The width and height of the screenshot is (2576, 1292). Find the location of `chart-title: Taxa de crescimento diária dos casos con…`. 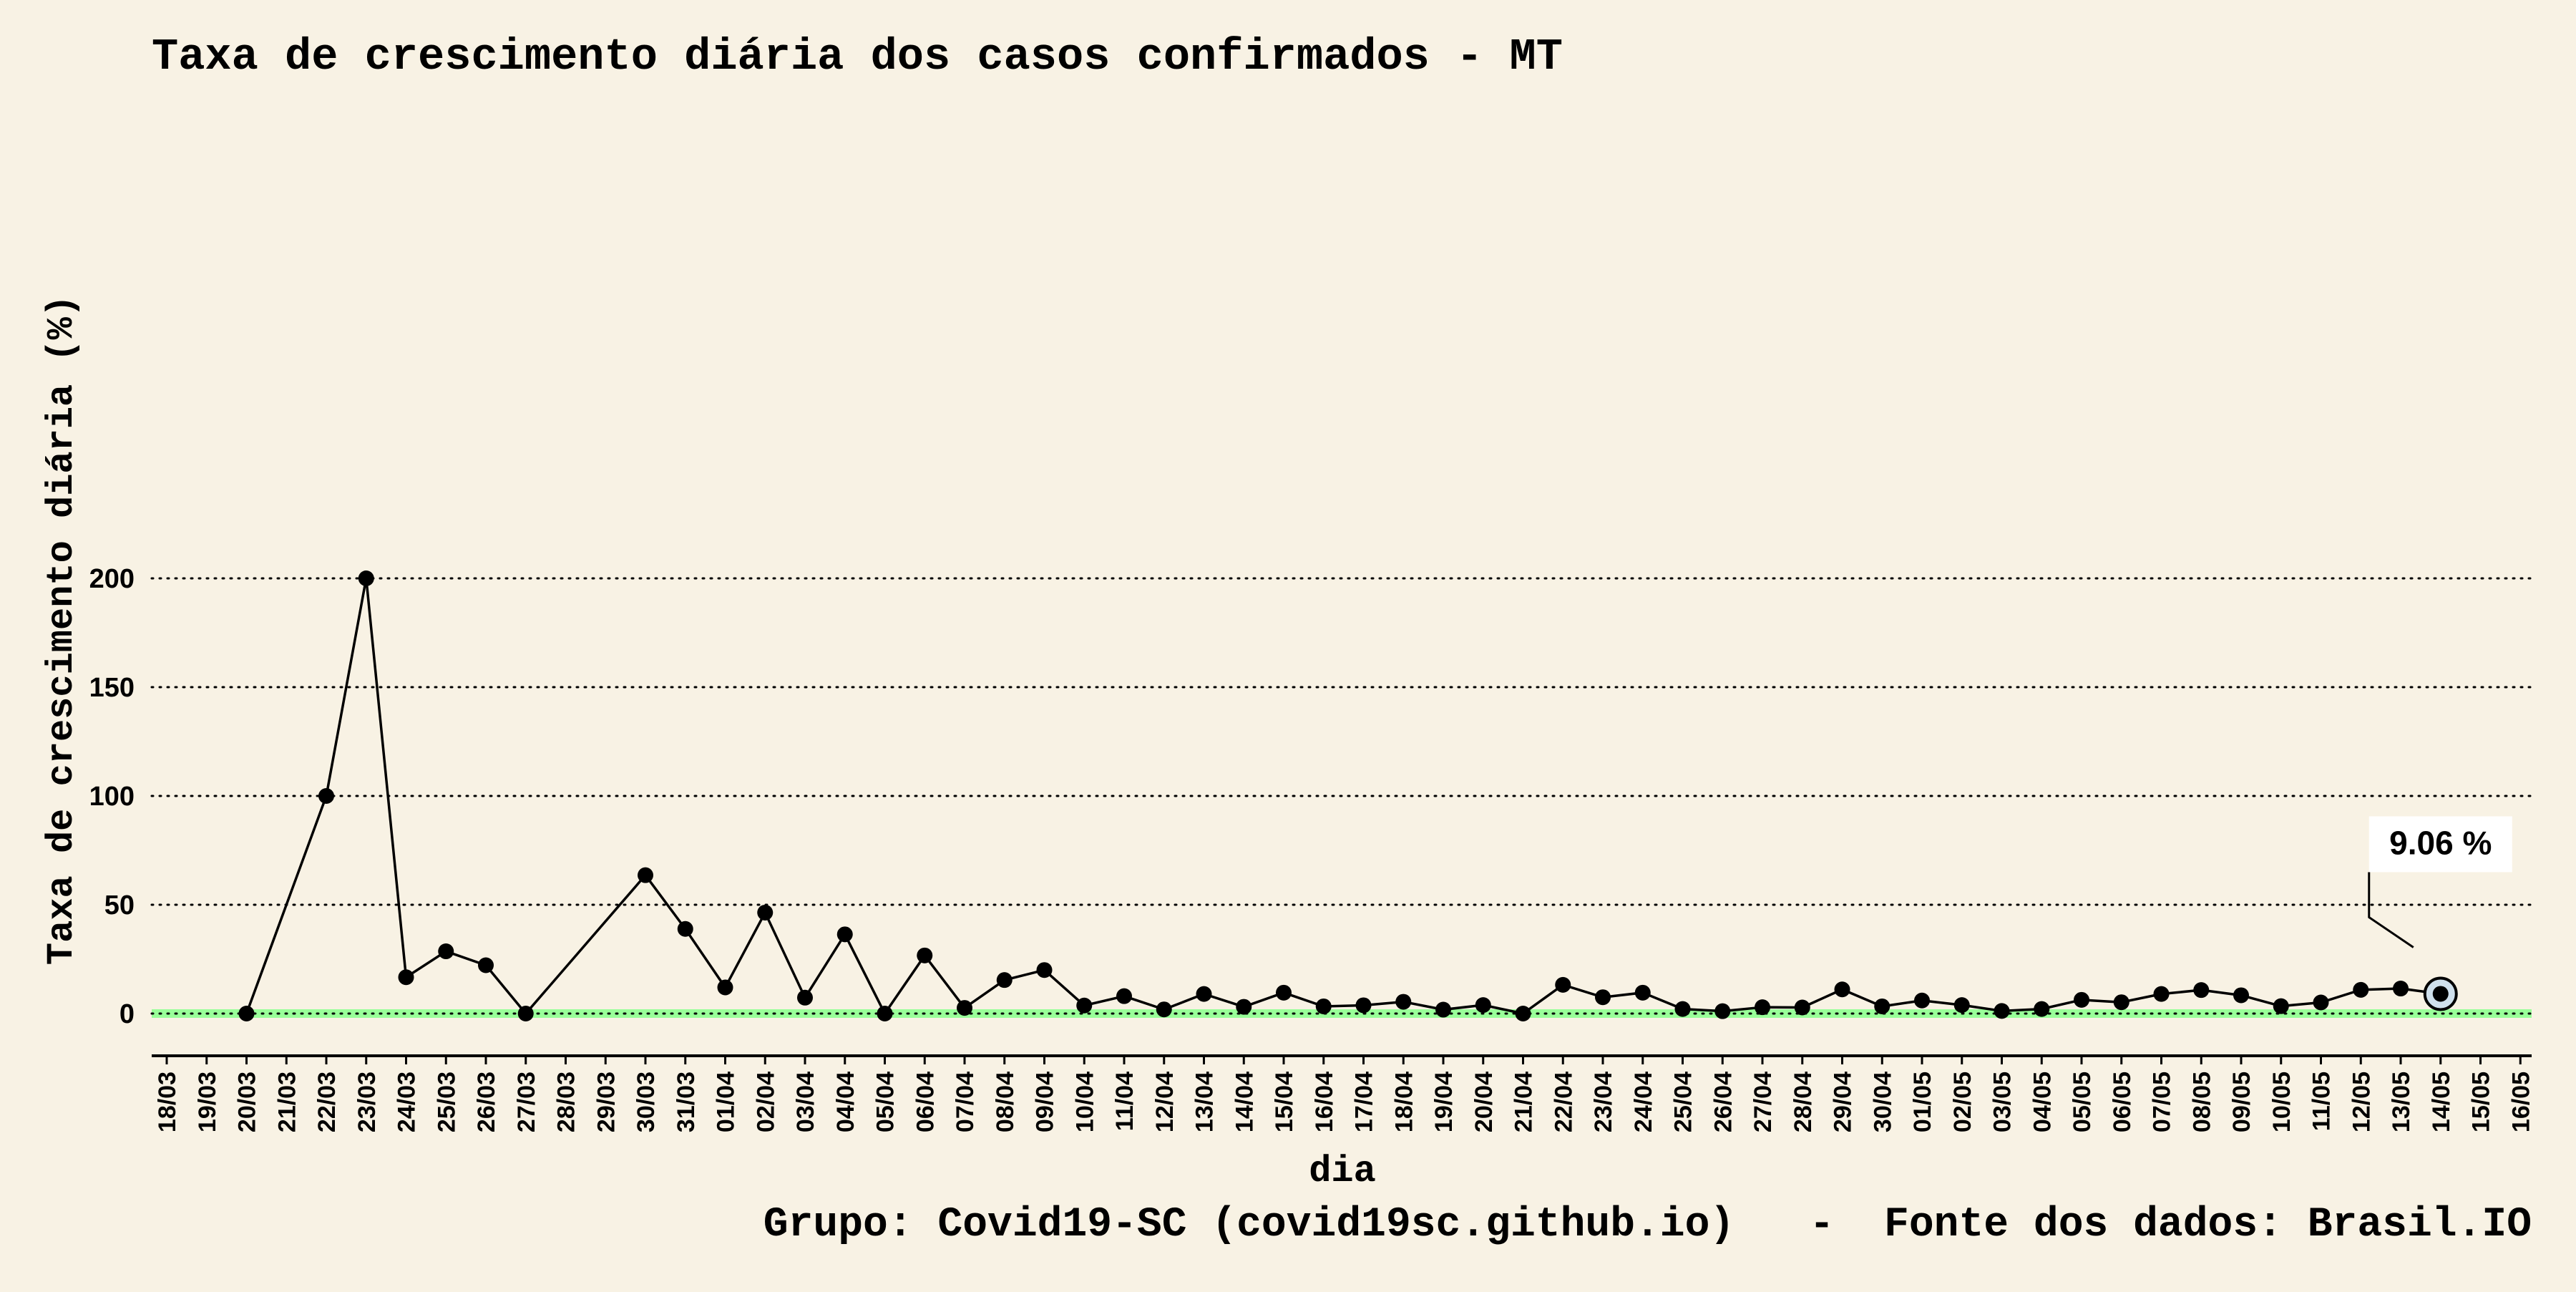

chart-title: Taxa de crescimento diária dos casos con… is located at coordinates (858, 56).